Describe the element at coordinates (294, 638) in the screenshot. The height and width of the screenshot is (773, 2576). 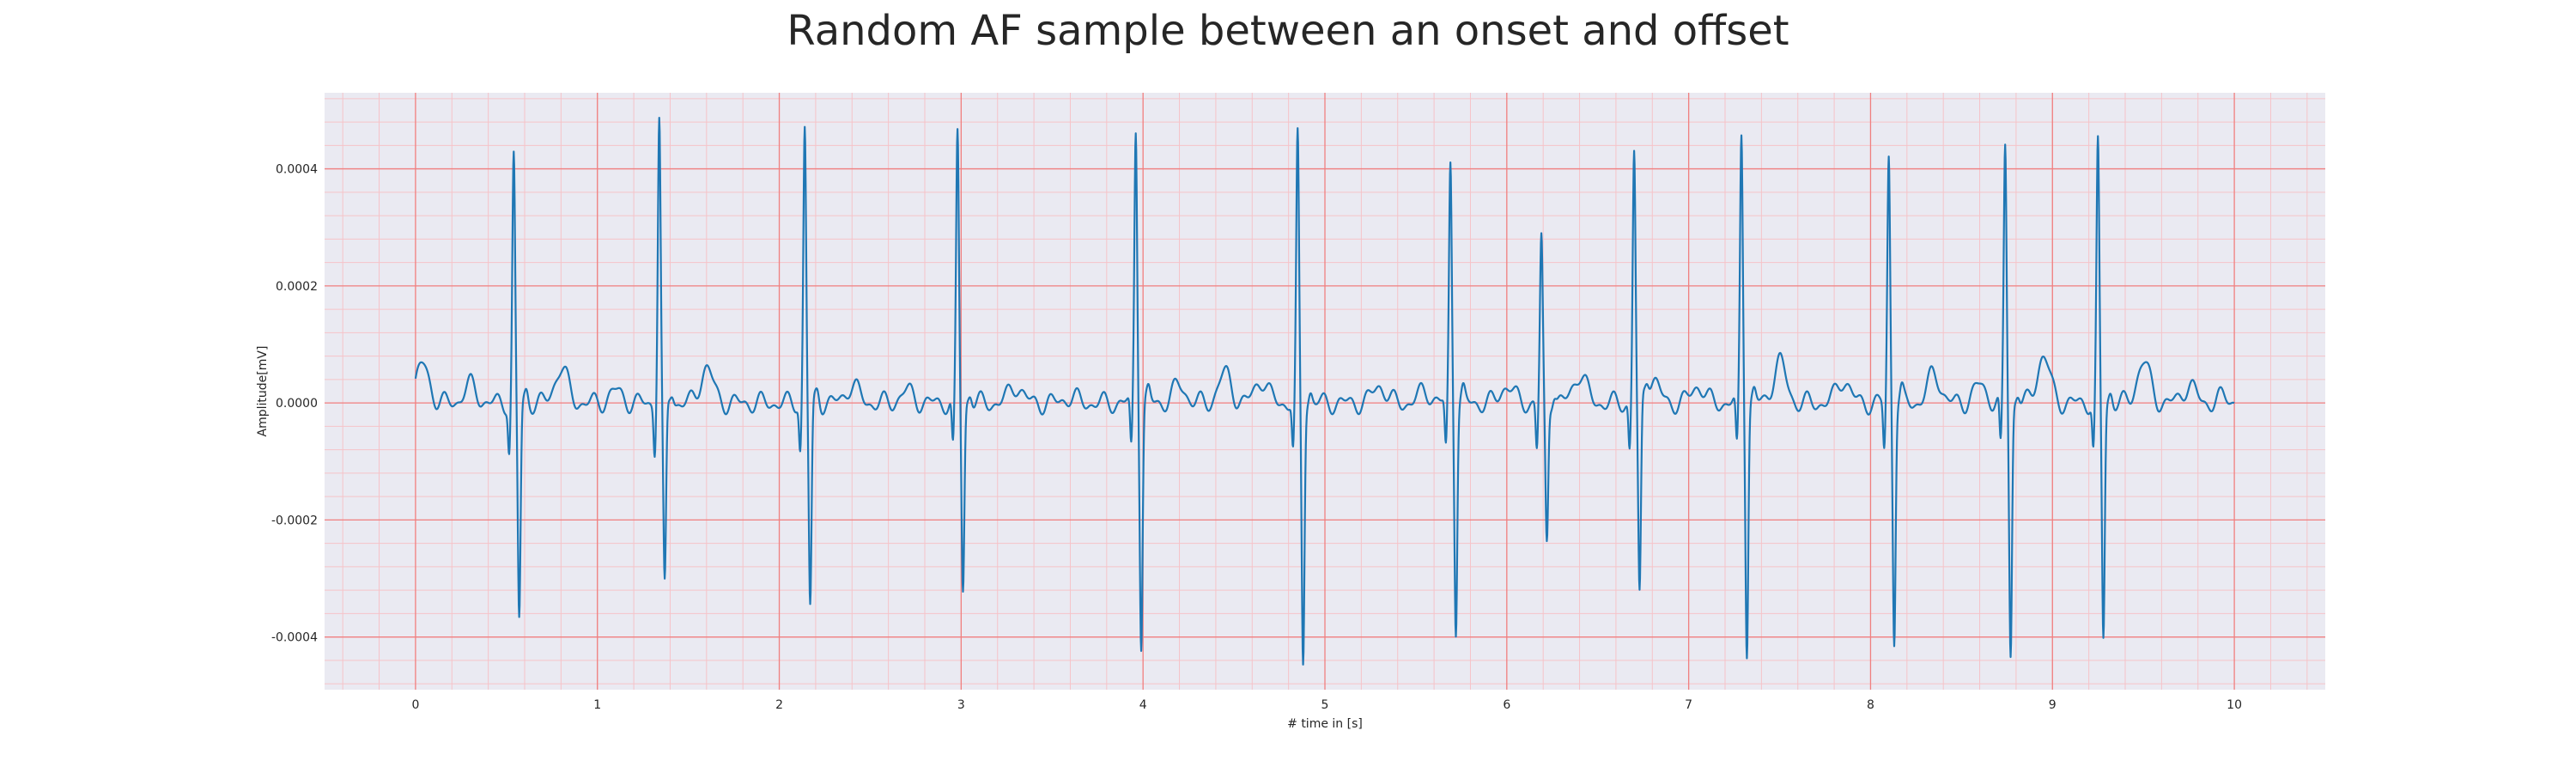
I see `y-tick-label: -0.0004` at that location.